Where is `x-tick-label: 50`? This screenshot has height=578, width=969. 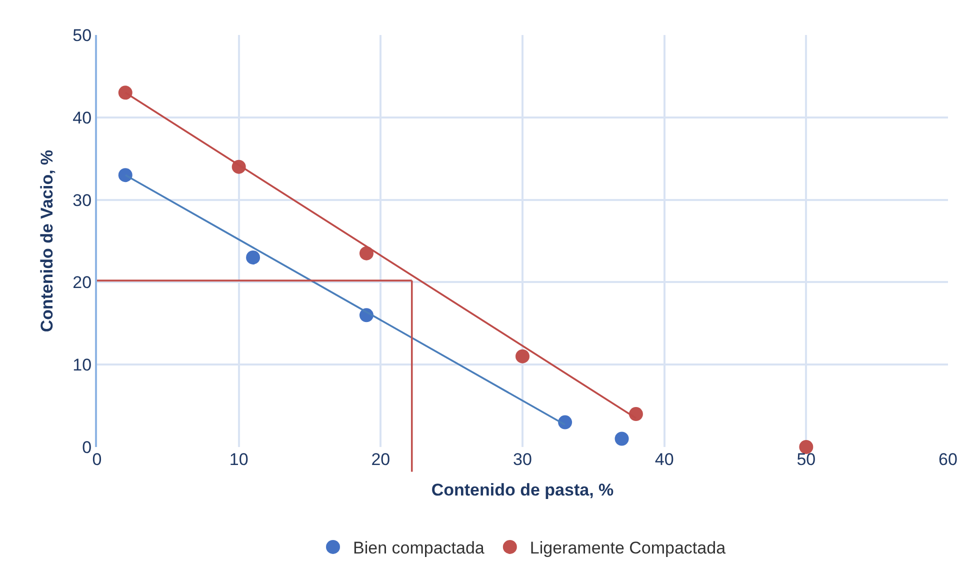
x-tick-label: 50 is located at coordinates (806, 459).